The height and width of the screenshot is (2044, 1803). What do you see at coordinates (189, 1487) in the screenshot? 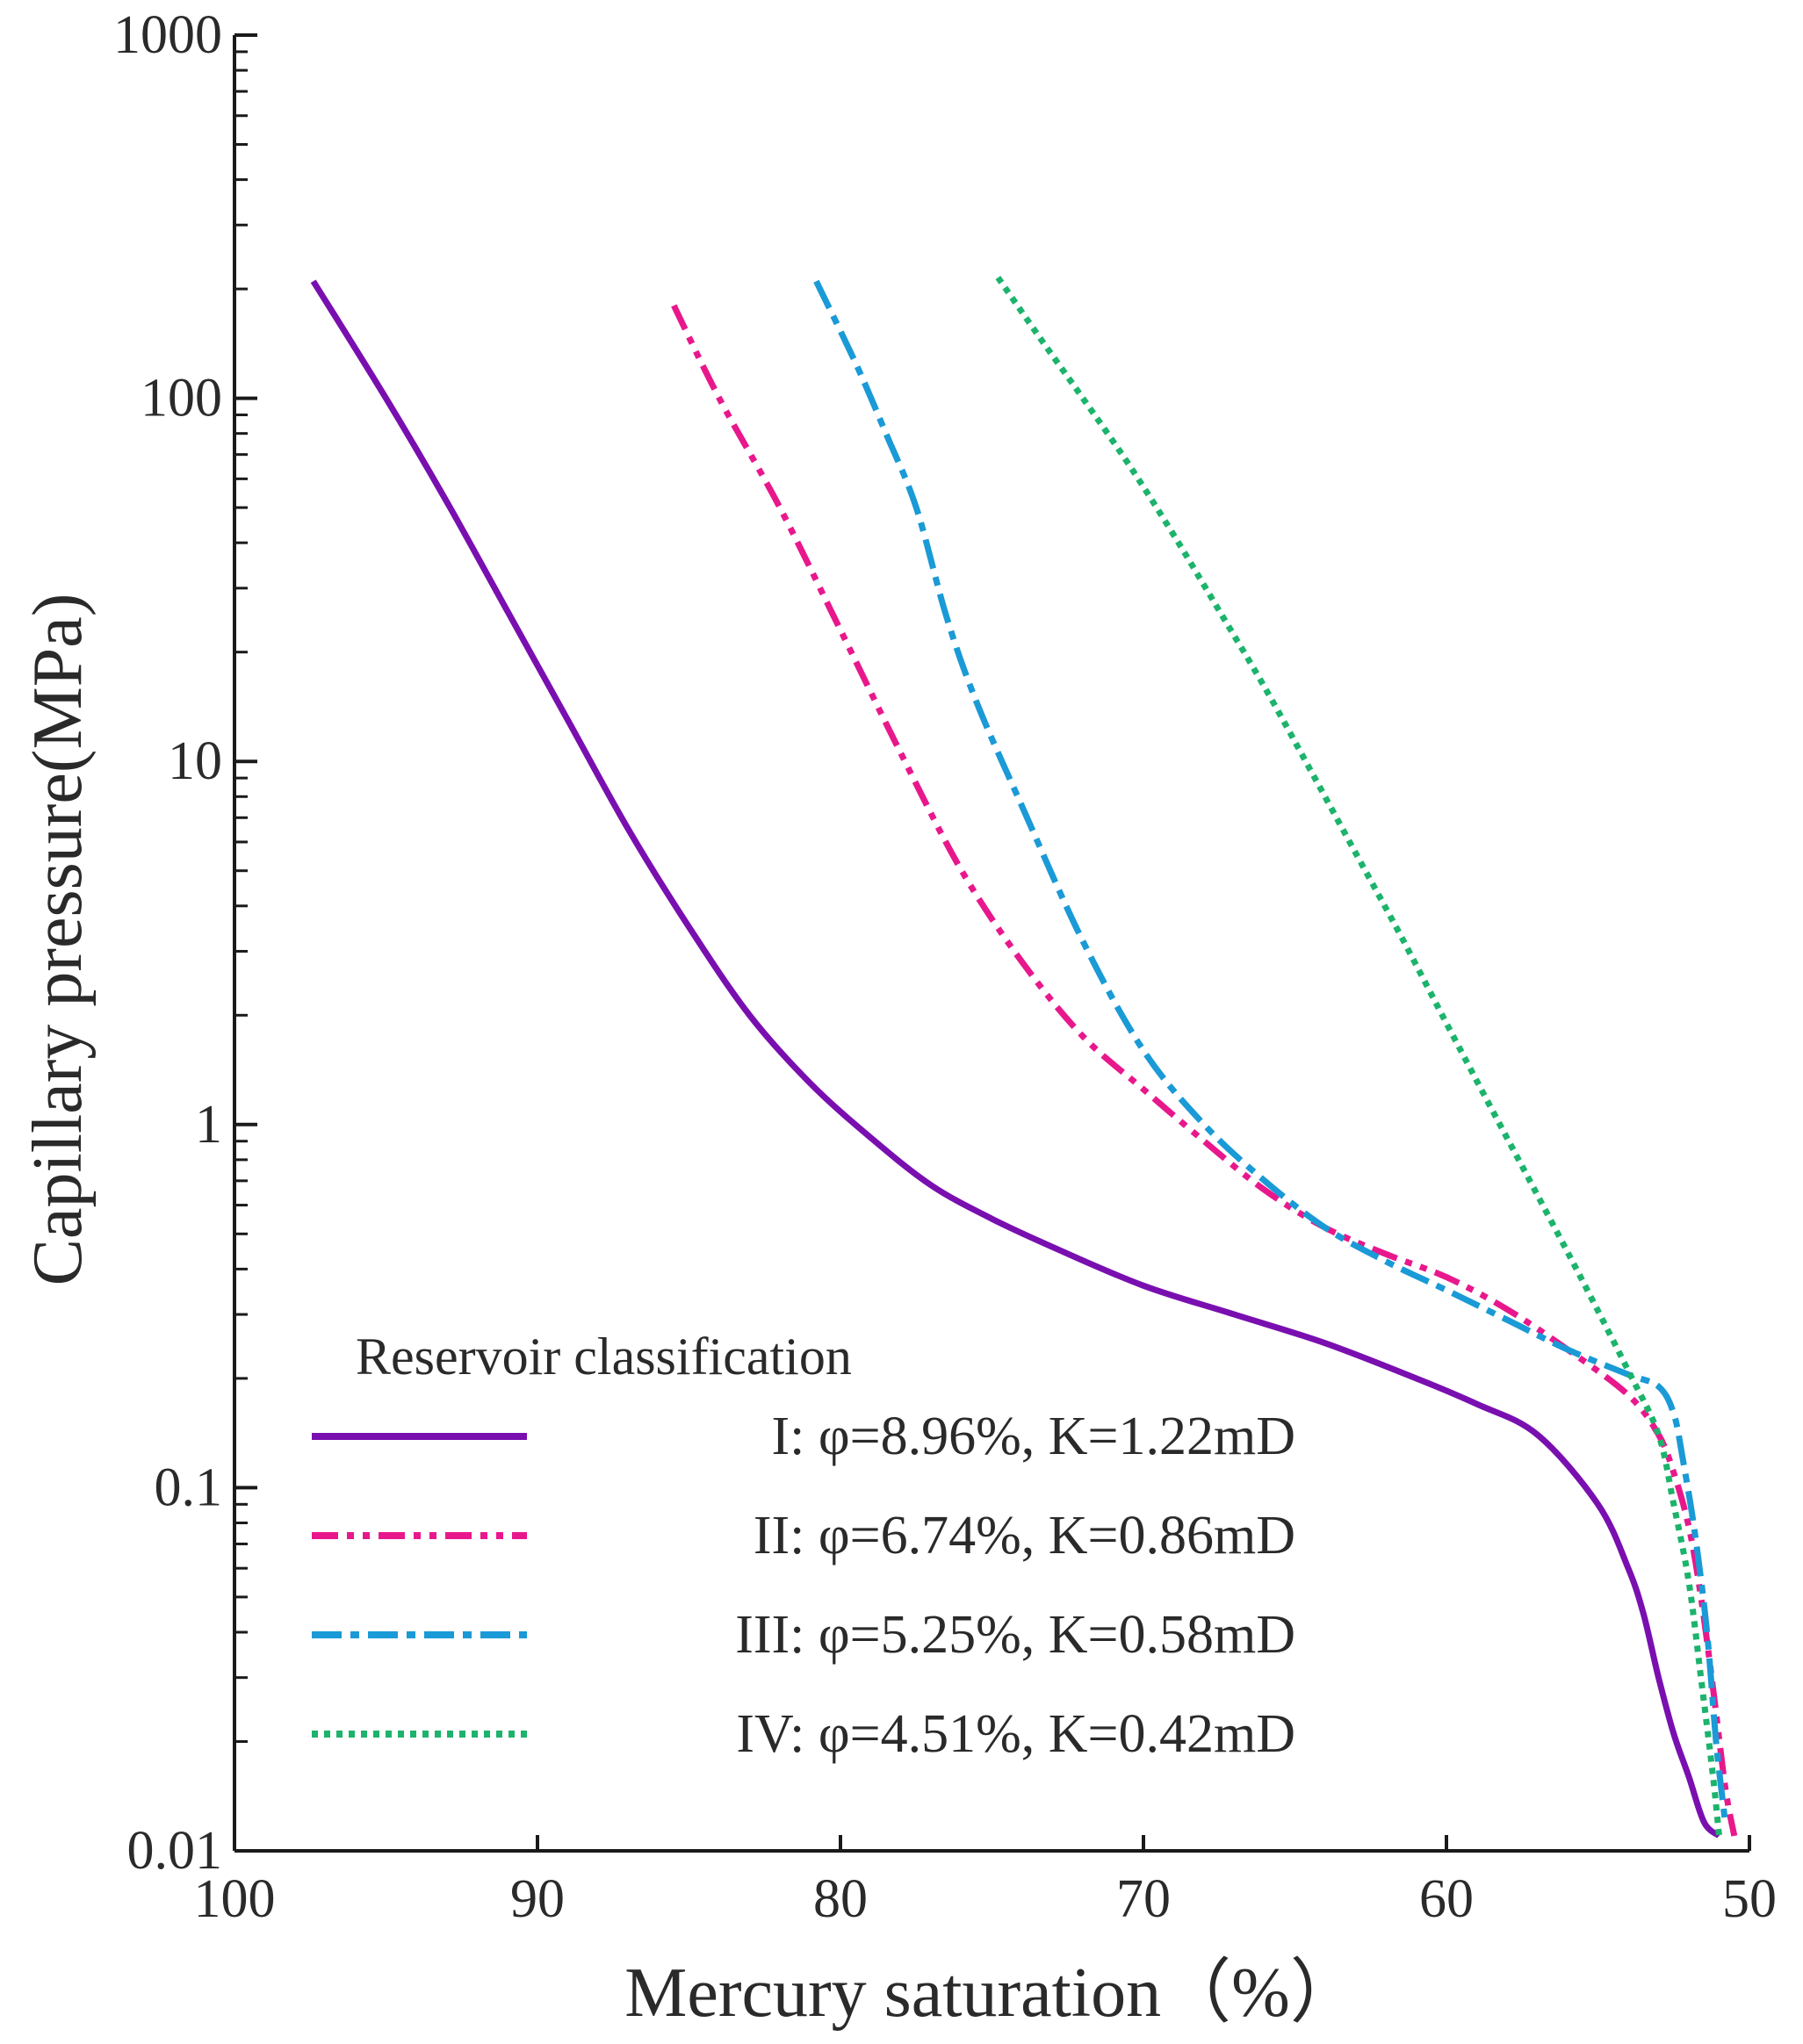
I see `y-tick-label: 0.1` at bounding box center [189, 1487].